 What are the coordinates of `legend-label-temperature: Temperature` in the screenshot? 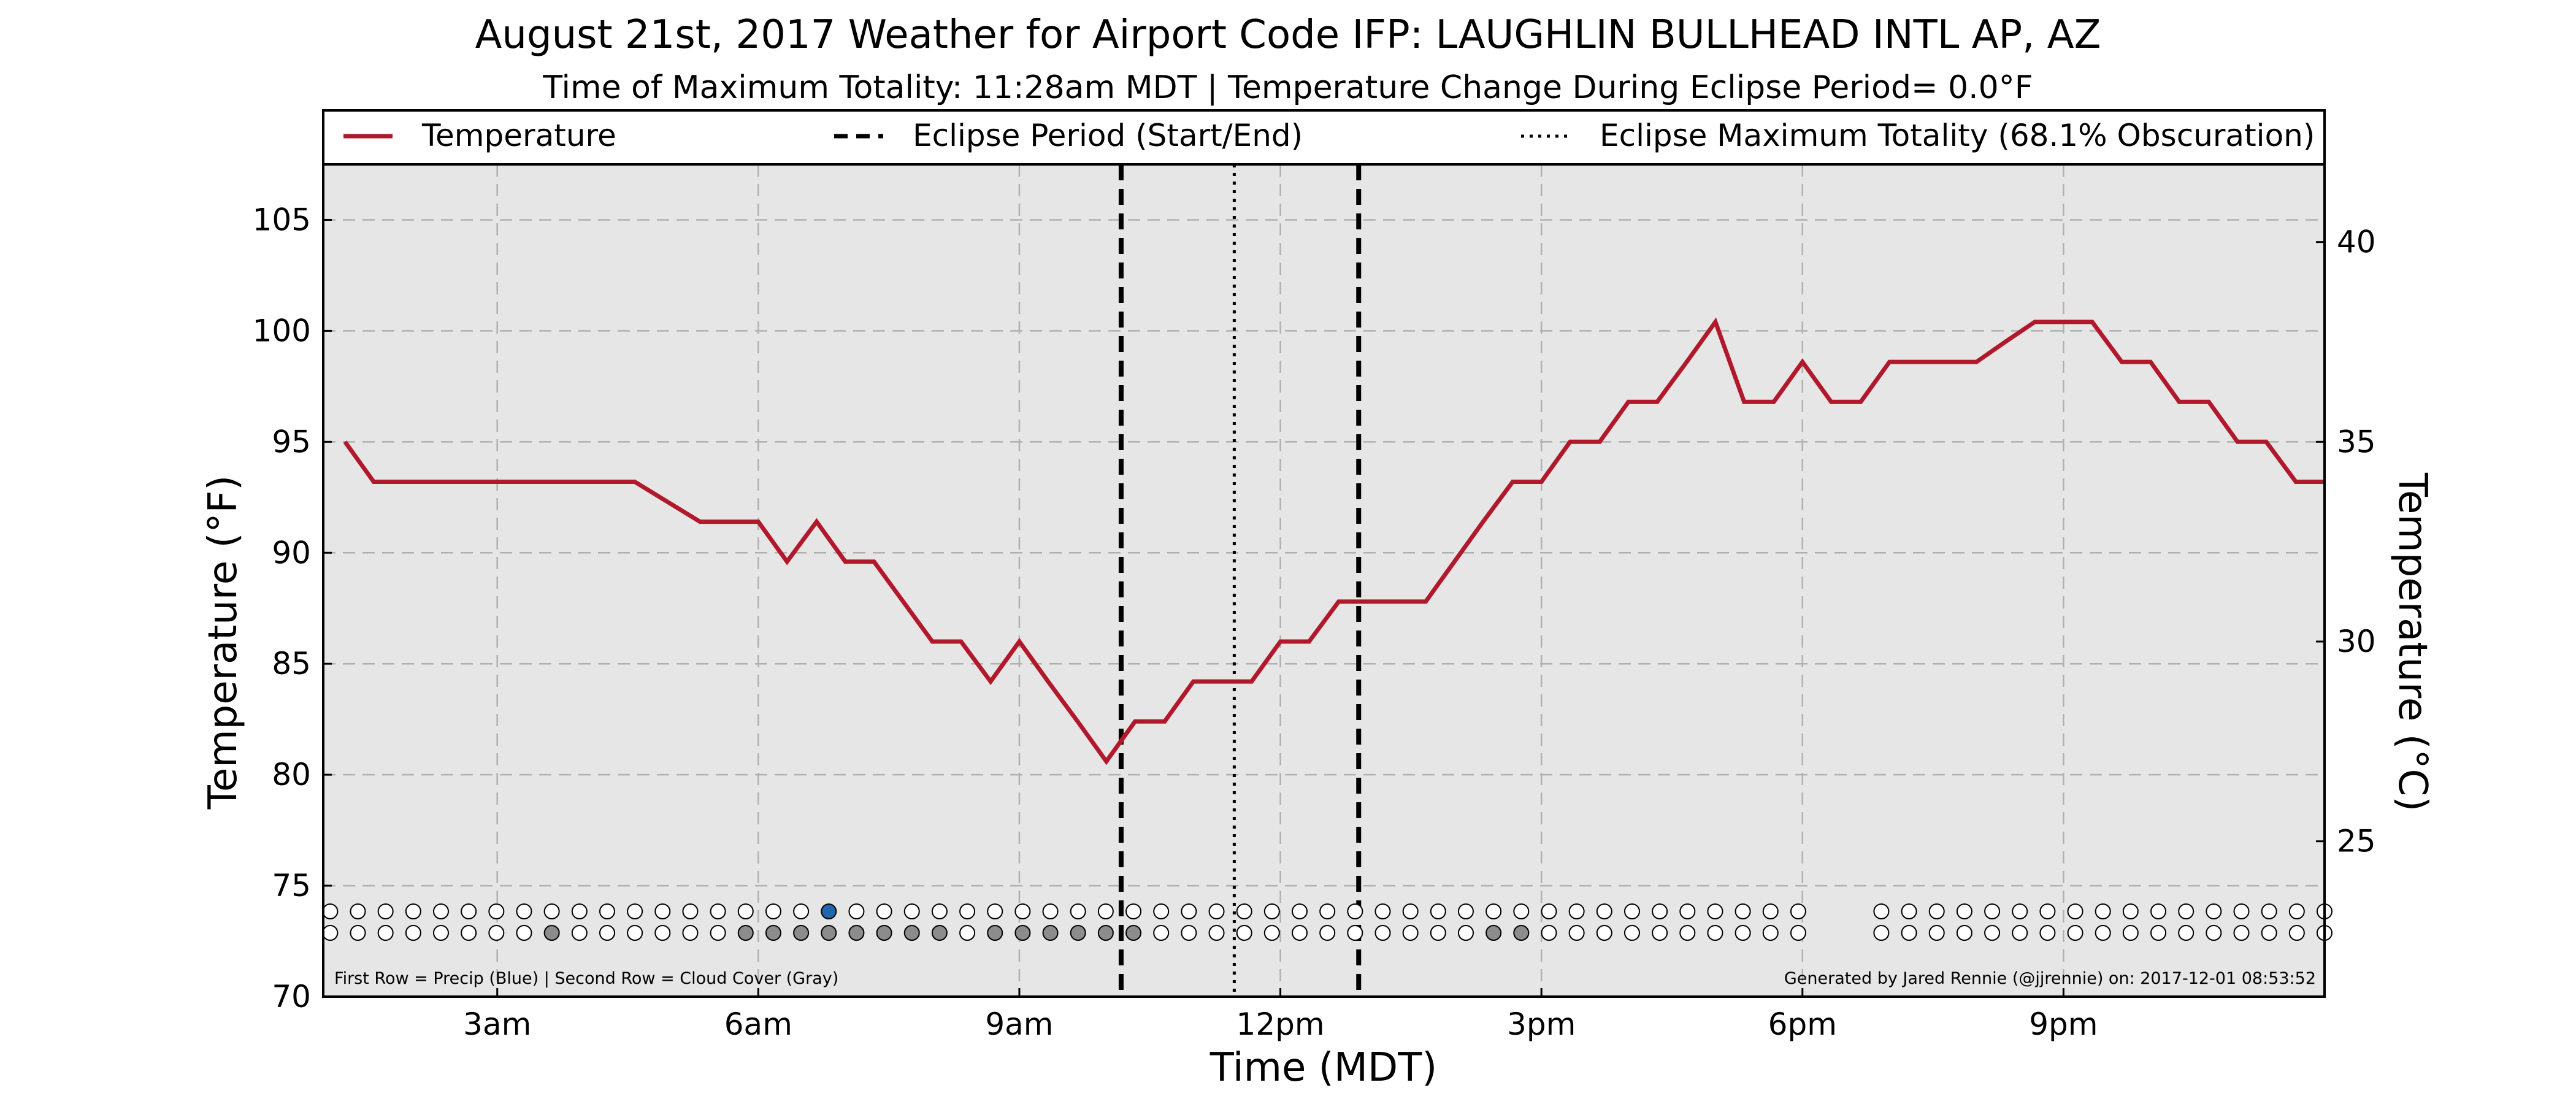 It's located at (518, 135).